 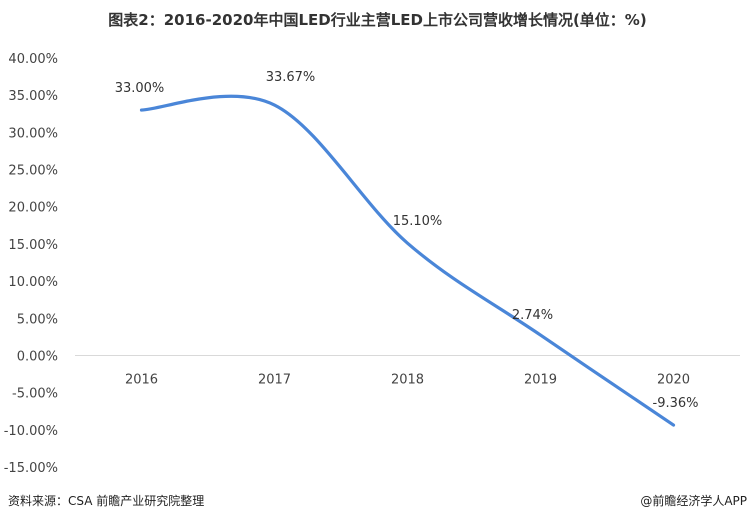 What do you see at coordinates (37, 319) in the screenshot?
I see `y-tick-label: 5.00%` at bounding box center [37, 319].